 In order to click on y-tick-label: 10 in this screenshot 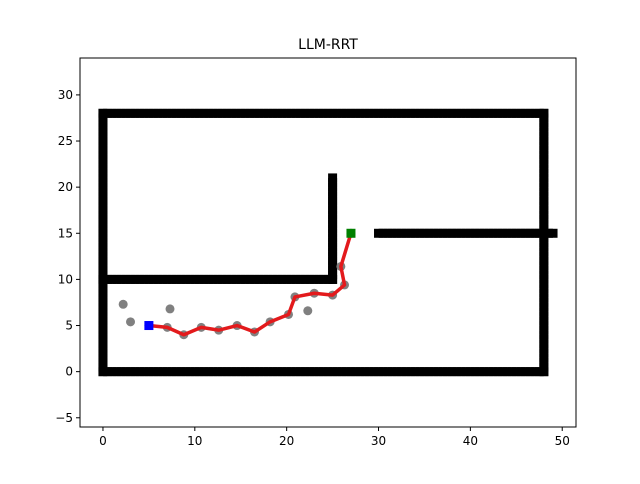, I will do `click(65, 279)`.